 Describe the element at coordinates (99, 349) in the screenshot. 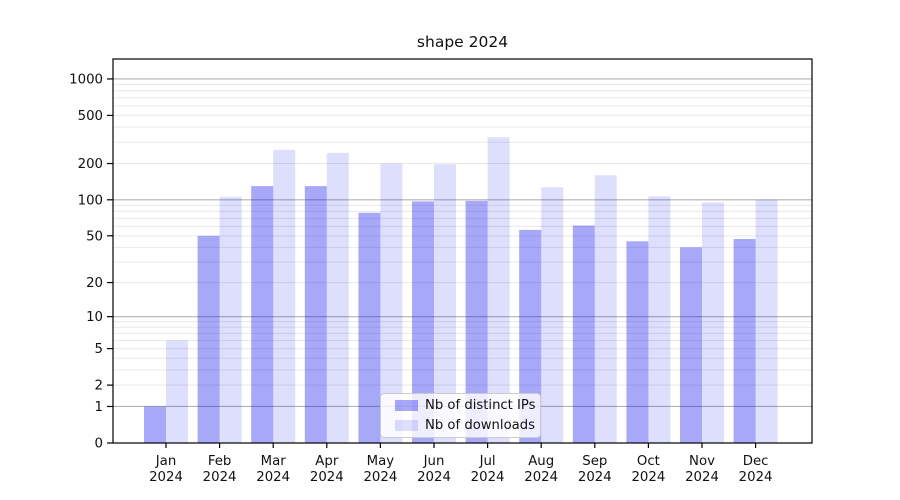

I see `y-tick-label: 5` at that location.